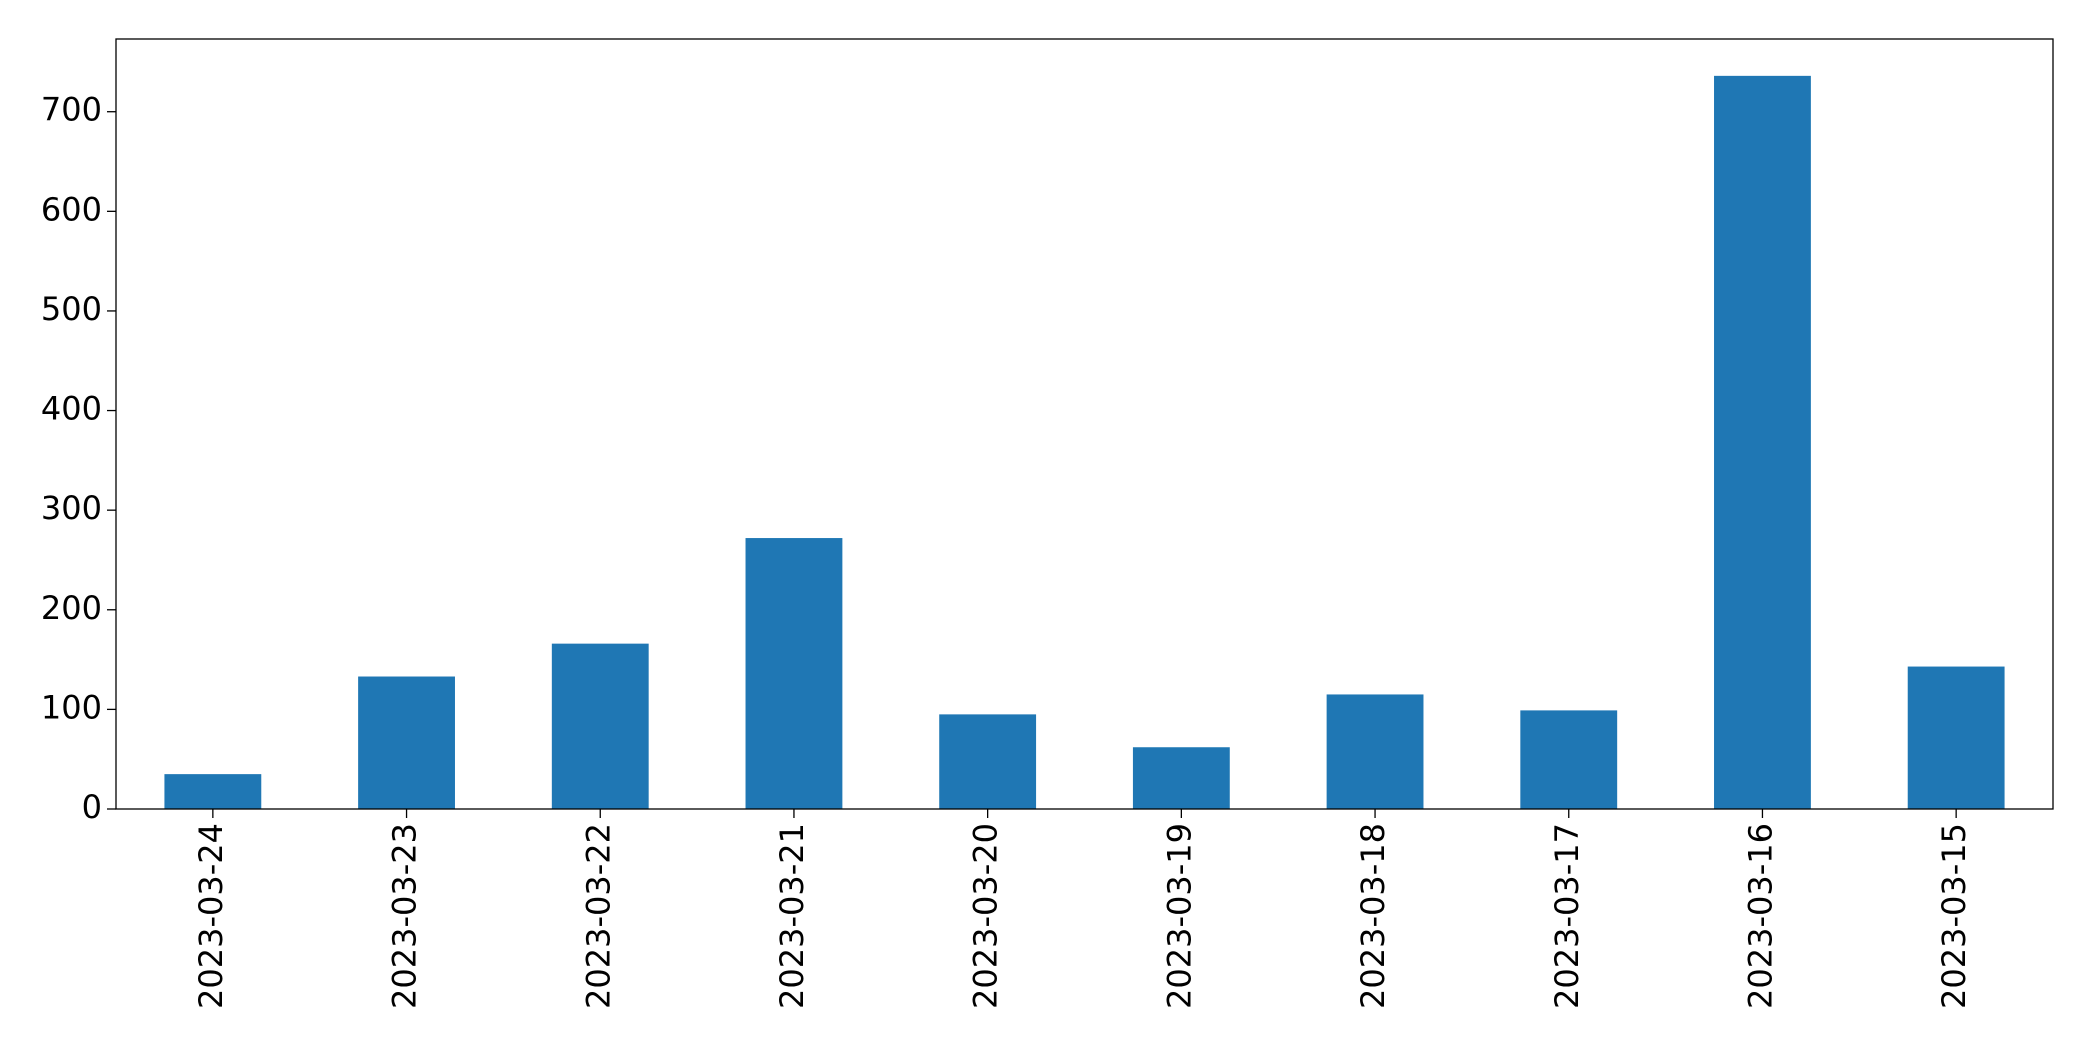 The image size is (2093, 1061). What do you see at coordinates (92, 807) in the screenshot?
I see `y-tick-label: 0` at bounding box center [92, 807].